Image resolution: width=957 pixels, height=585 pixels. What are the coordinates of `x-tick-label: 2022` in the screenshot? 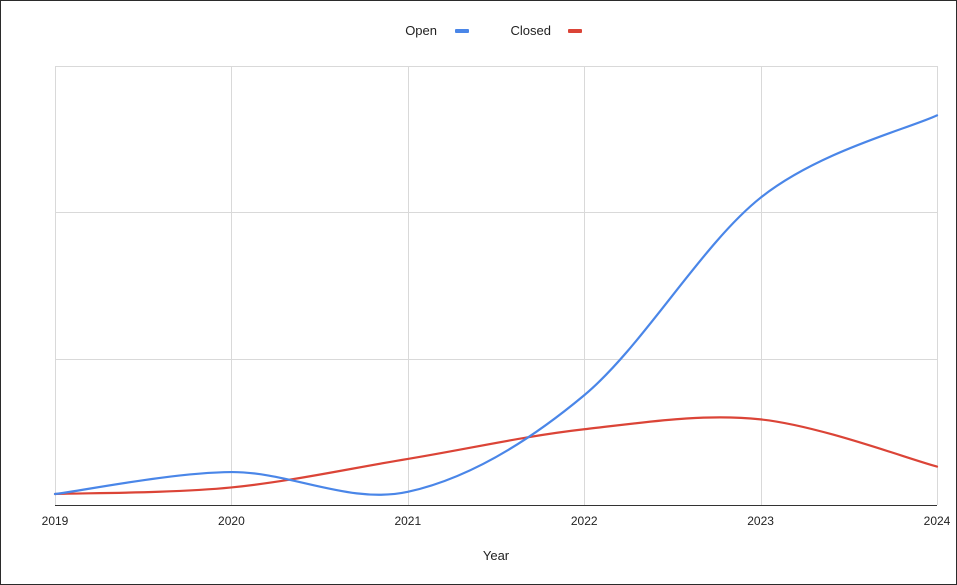 It's located at (584, 521).